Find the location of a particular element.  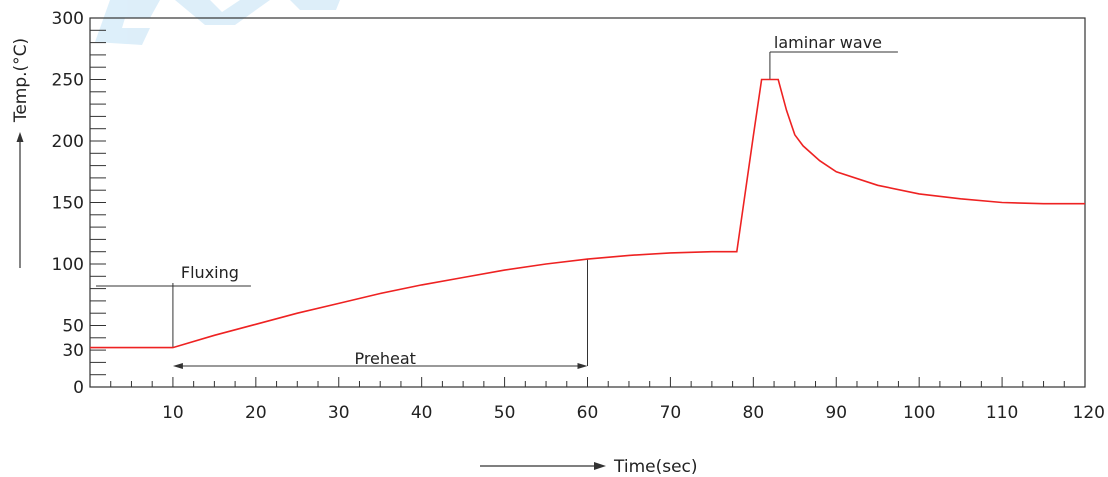

x-axis-title: Time(sec) is located at coordinates (655, 467).